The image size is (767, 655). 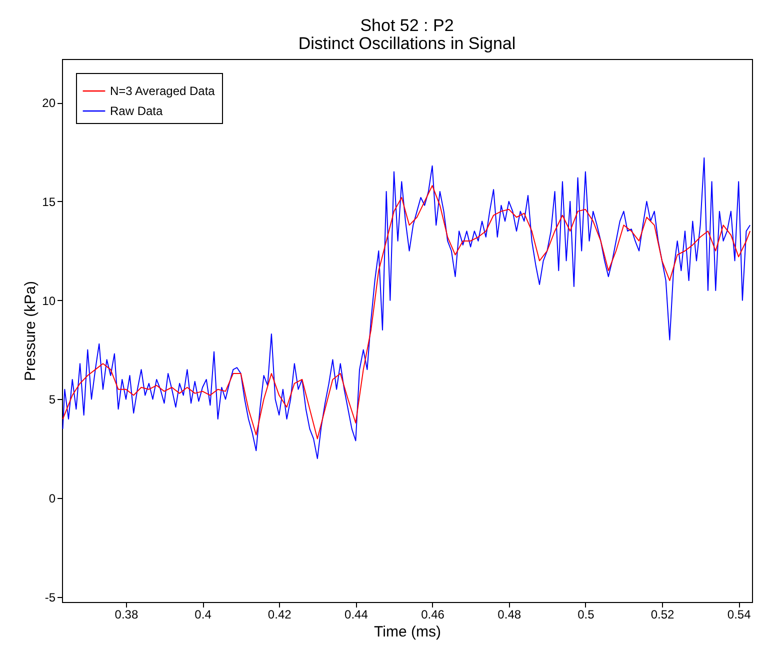 What do you see at coordinates (137, 111) in the screenshot?
I see `legend-label: Raw Data` at bounding box center [137, 111].